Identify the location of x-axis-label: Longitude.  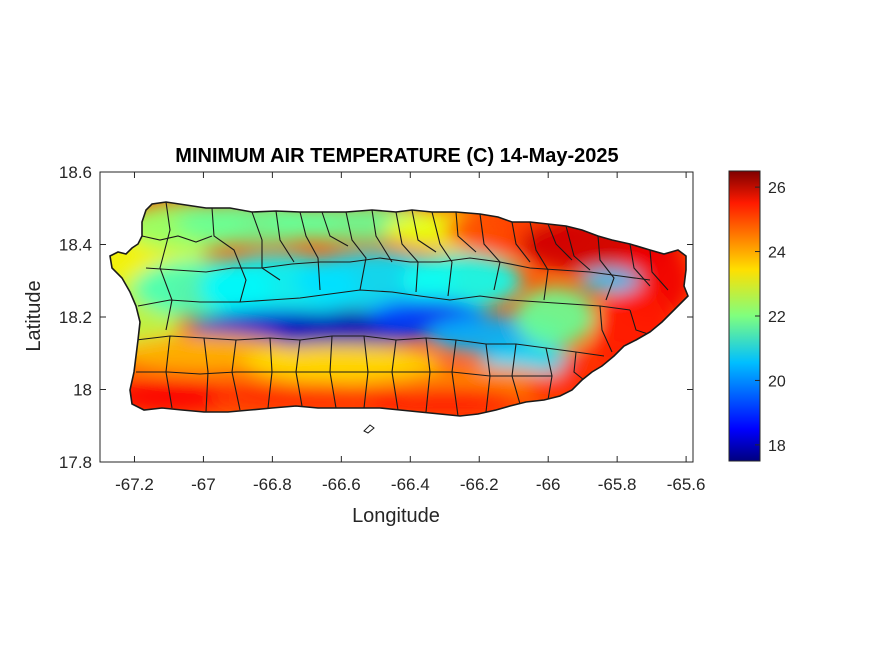
(396, 516).